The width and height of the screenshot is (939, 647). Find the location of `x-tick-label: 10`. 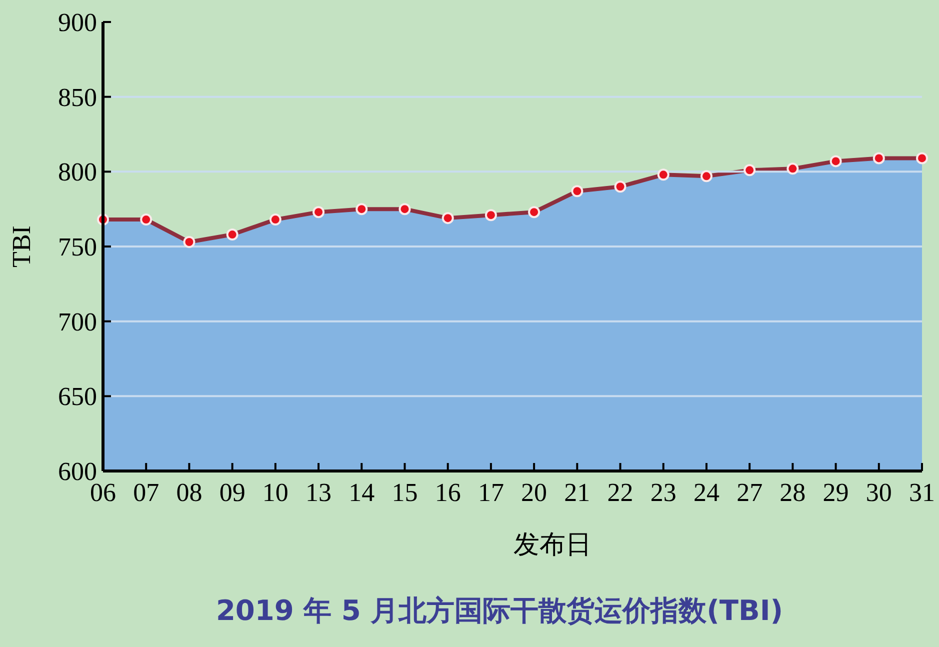

x-tick-label: 10 is located at coordinates (275, 492).